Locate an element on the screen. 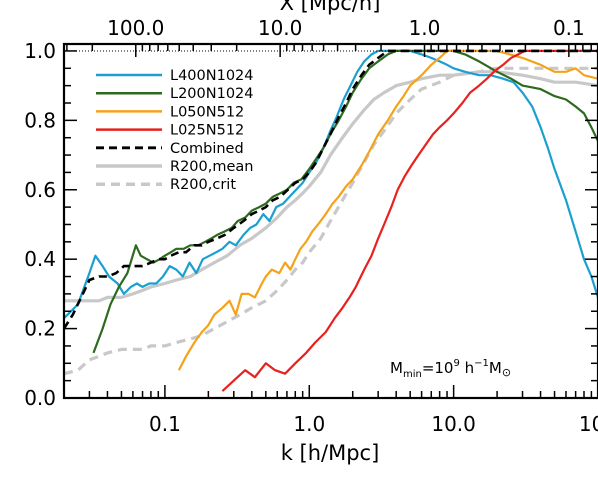 Image resolution: width=598 pixels, height=482 pixels. legend-label: L400N1024 is located at coordinates (212, 76).